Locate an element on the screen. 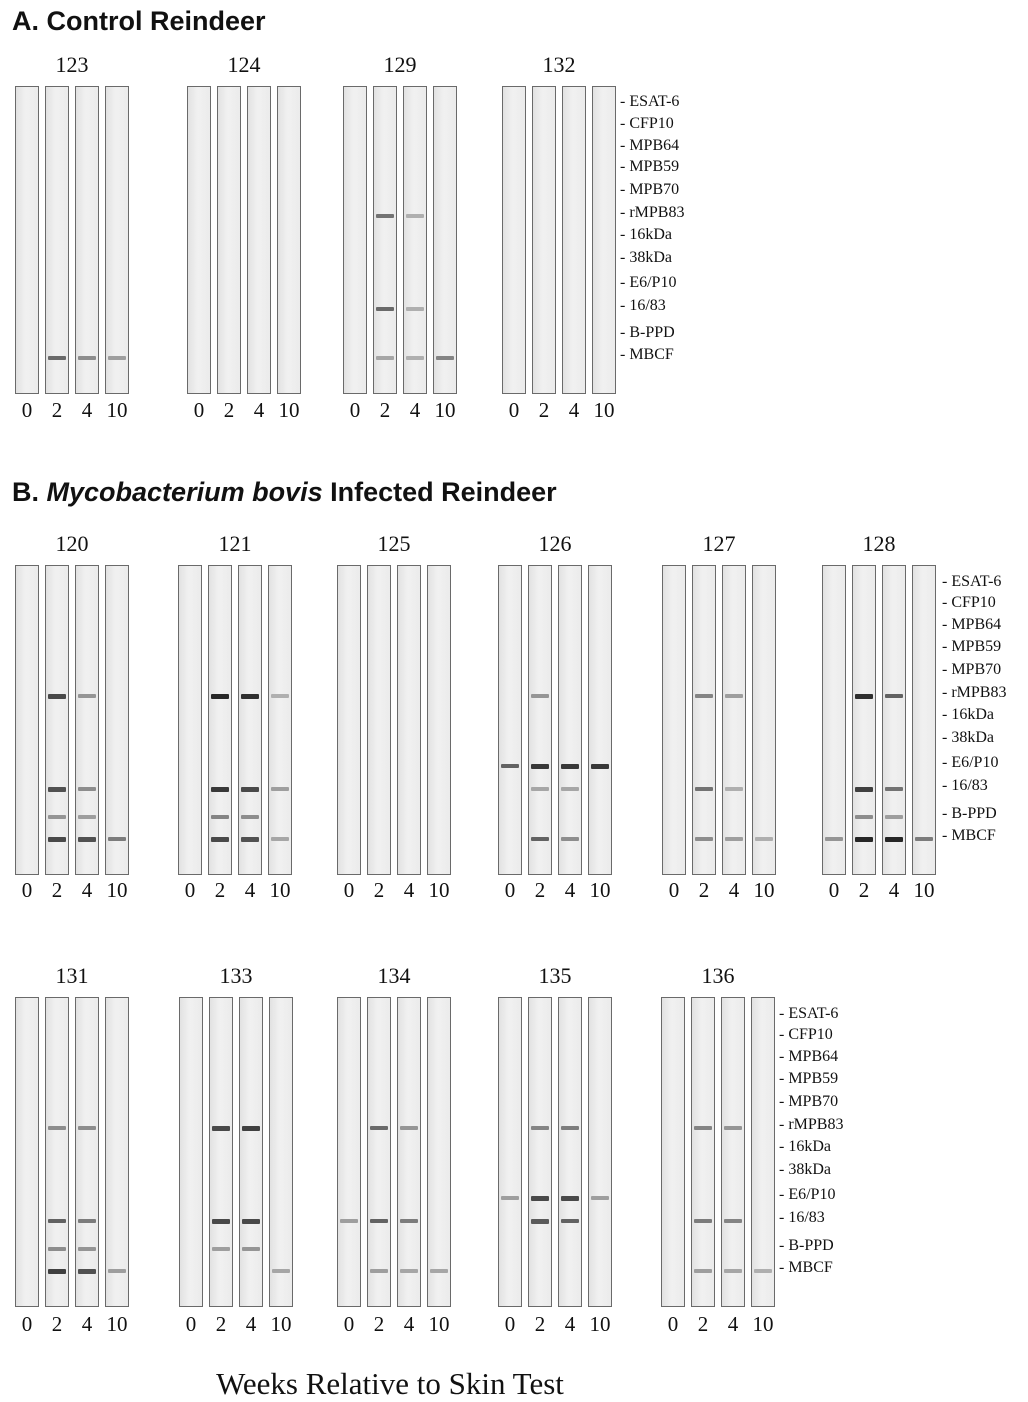 This screenshot has width=1028, height=1402. section-b-title: B. Mycobacterium bovis Infected Reindeer is located at coordinates (284, 492).